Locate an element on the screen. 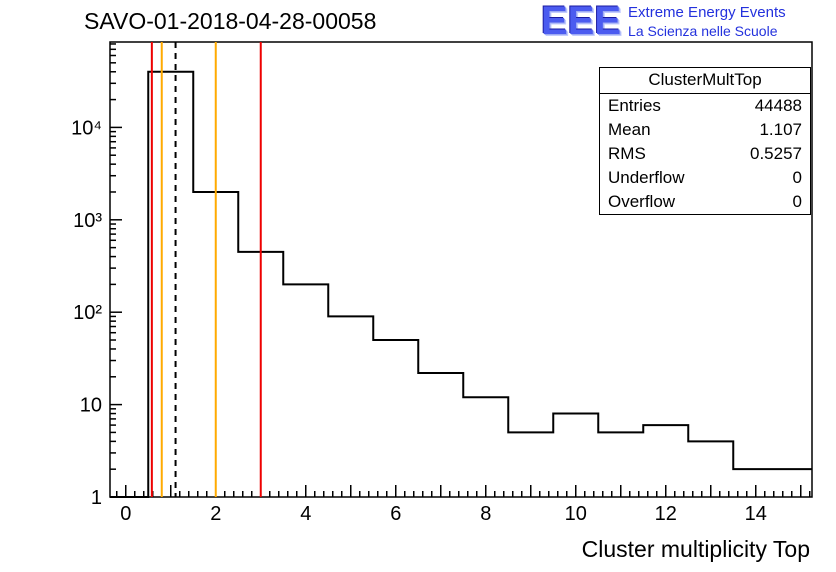  svg-text: 10² is located at coordinates (87, 313).